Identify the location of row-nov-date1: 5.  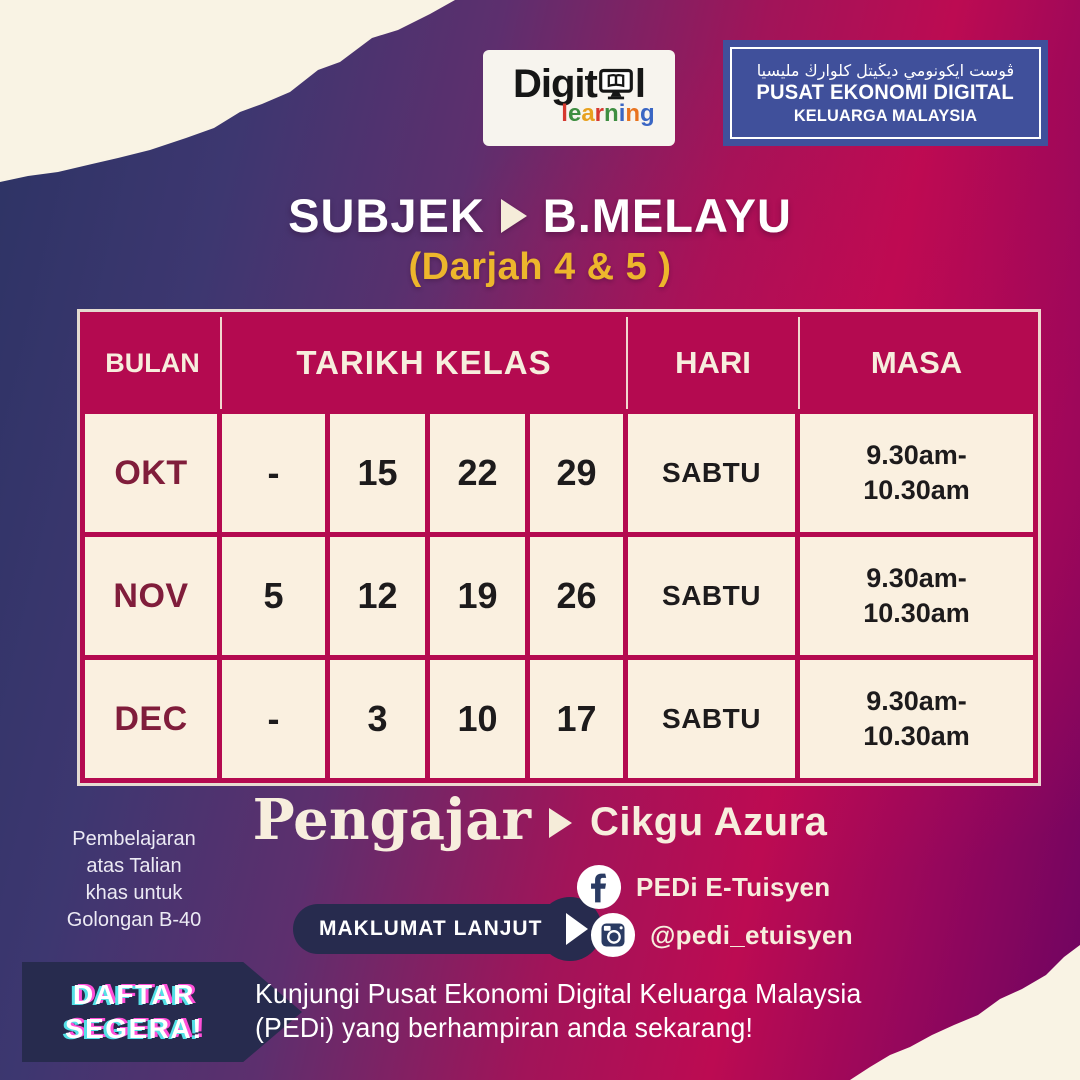
(276, 593).